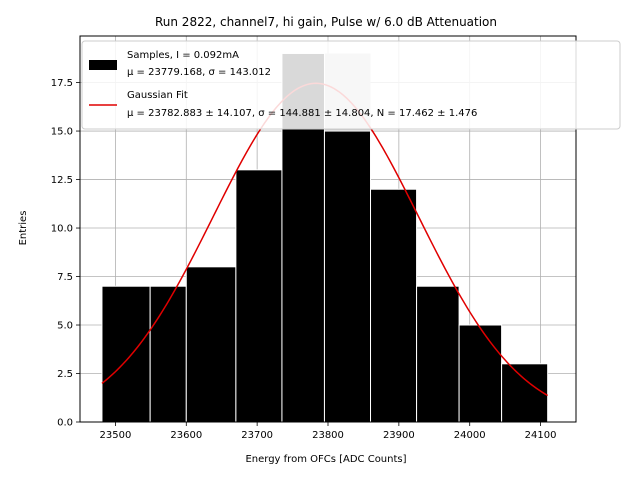 The height and width of the screenshot is (480, 640). I want to click on x-ticks: 23500 23600 23700 23800 23900 24000 24100, so click(328, 431).